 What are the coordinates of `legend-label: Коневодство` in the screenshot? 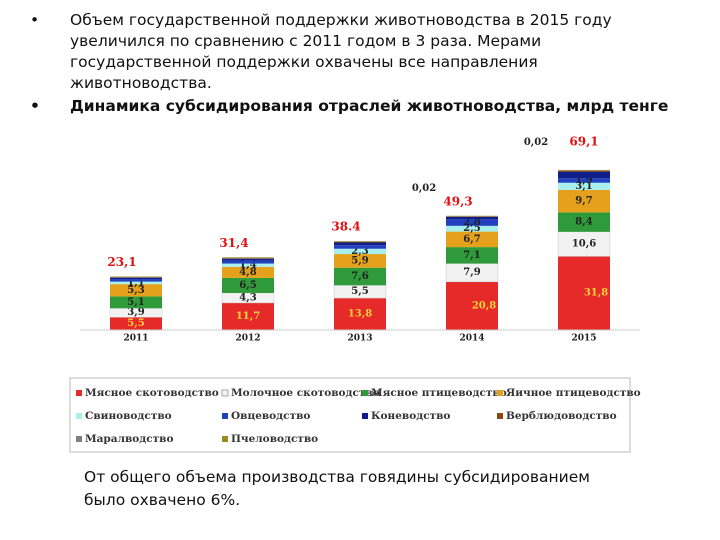 It's located at (410, 416).